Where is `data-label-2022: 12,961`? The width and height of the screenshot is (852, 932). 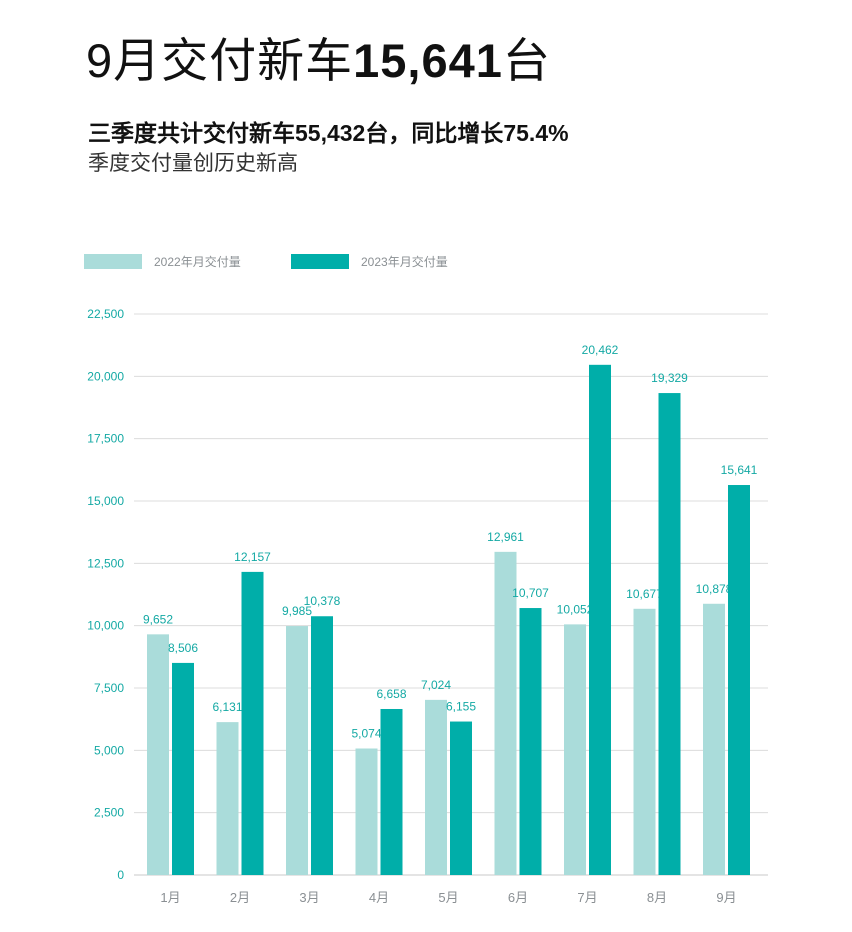
data-label-2022: 12,961 is located at coordinates (505, 537).